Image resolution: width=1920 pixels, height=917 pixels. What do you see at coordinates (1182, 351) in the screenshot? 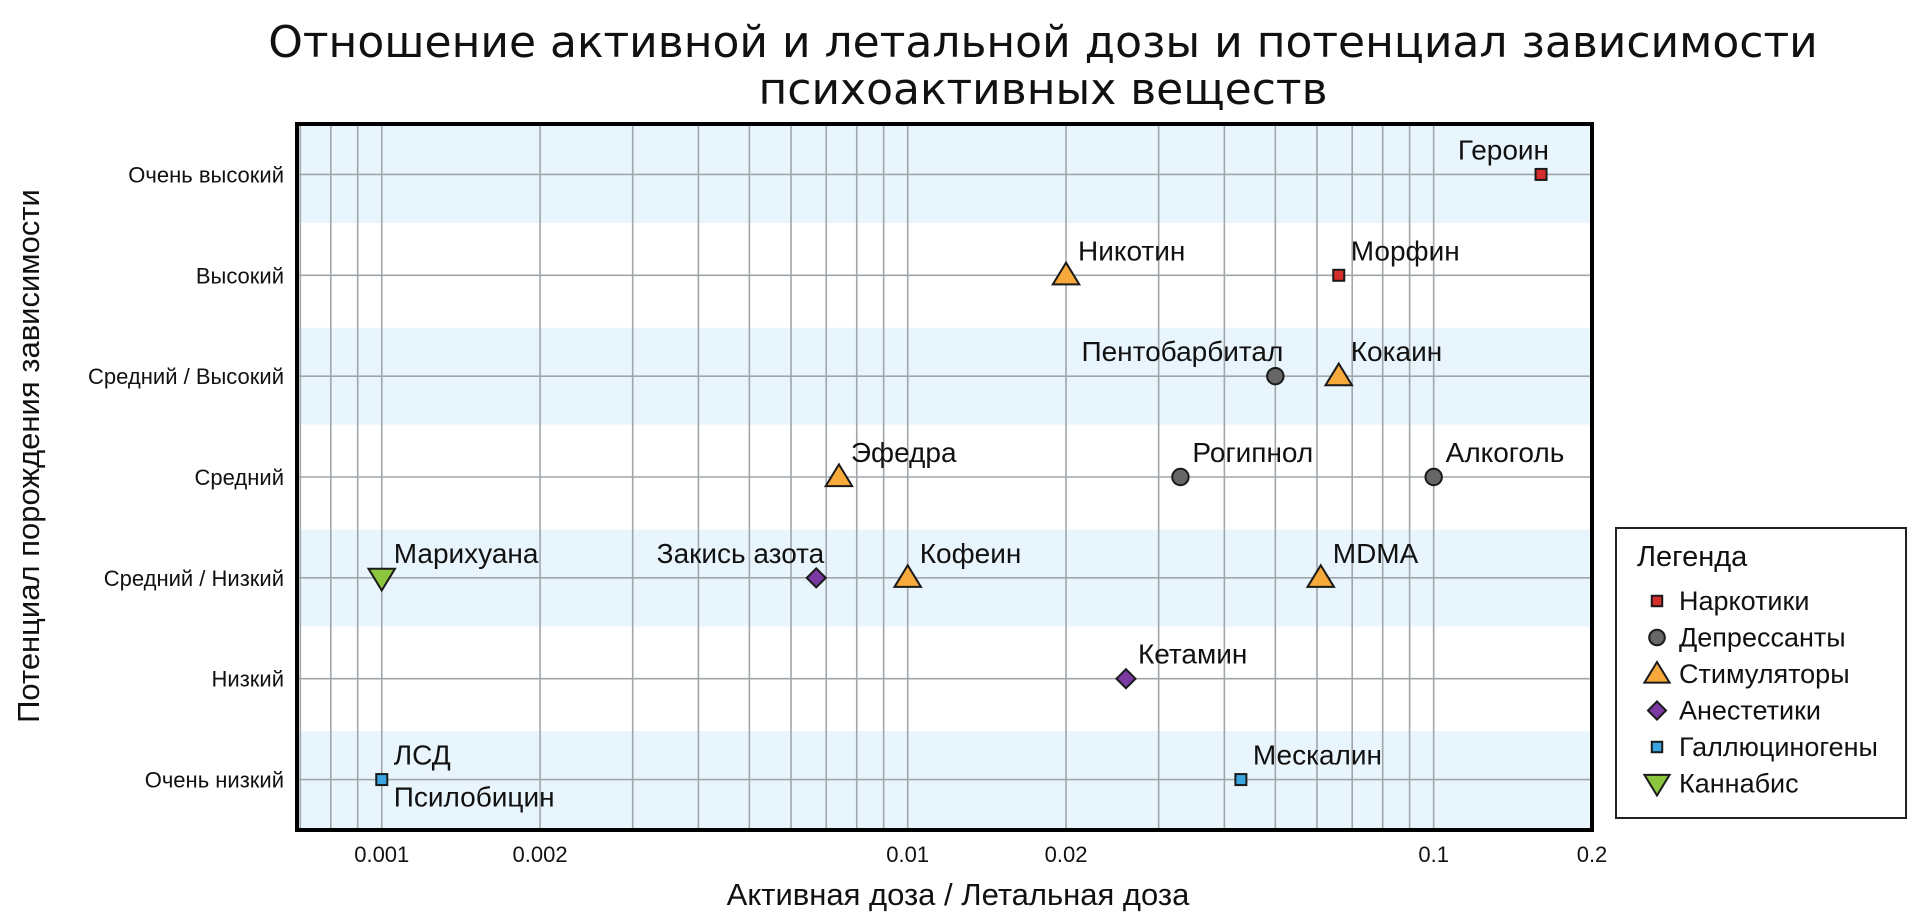
I see `data-label: Пентобарбитал` at bounding box center [1182, 351].